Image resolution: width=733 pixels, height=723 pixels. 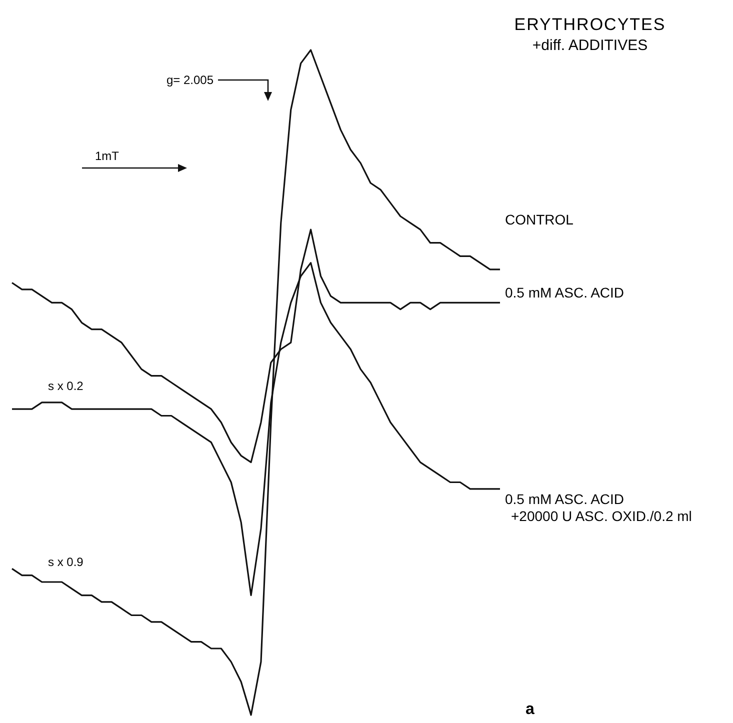 I want to click on series-label: 0.5 mM ASC. ACID, so click(x=564, y=292).